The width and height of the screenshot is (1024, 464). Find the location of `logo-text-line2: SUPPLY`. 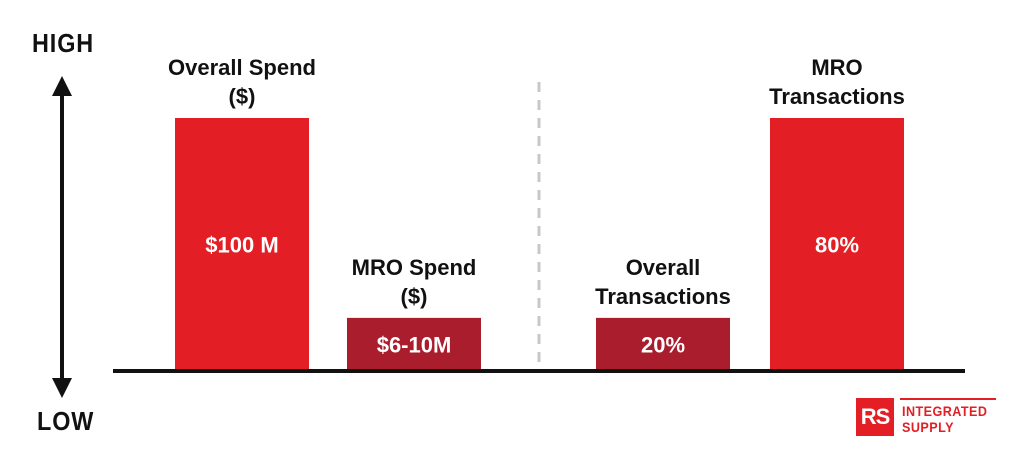

logo-text-line2: SUPPLY is located at coordinates (928, 427).